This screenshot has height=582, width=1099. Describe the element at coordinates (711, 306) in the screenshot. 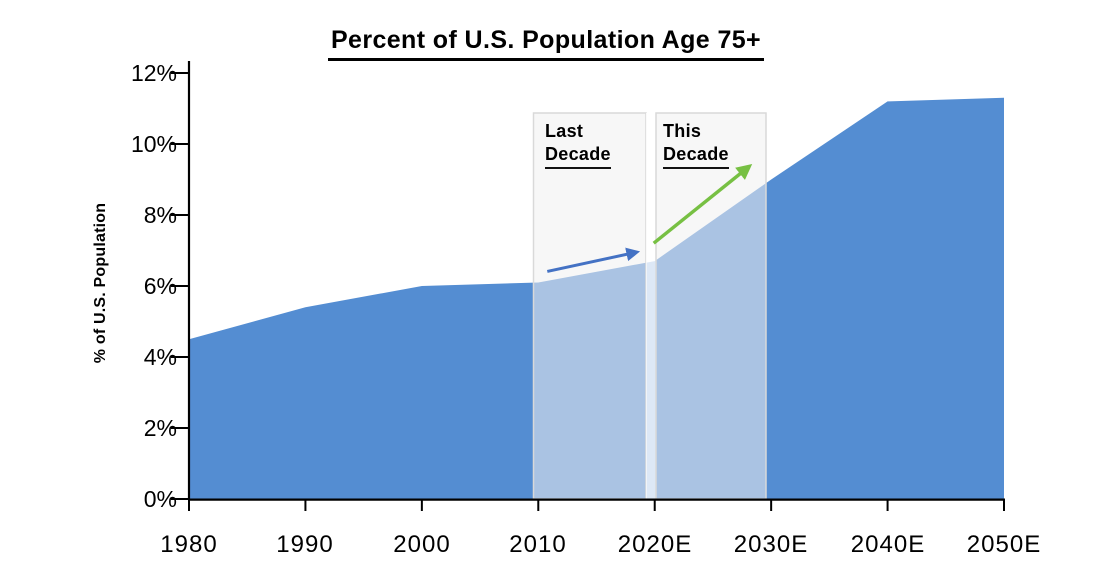

I see `this-decade-overlay` at that location.